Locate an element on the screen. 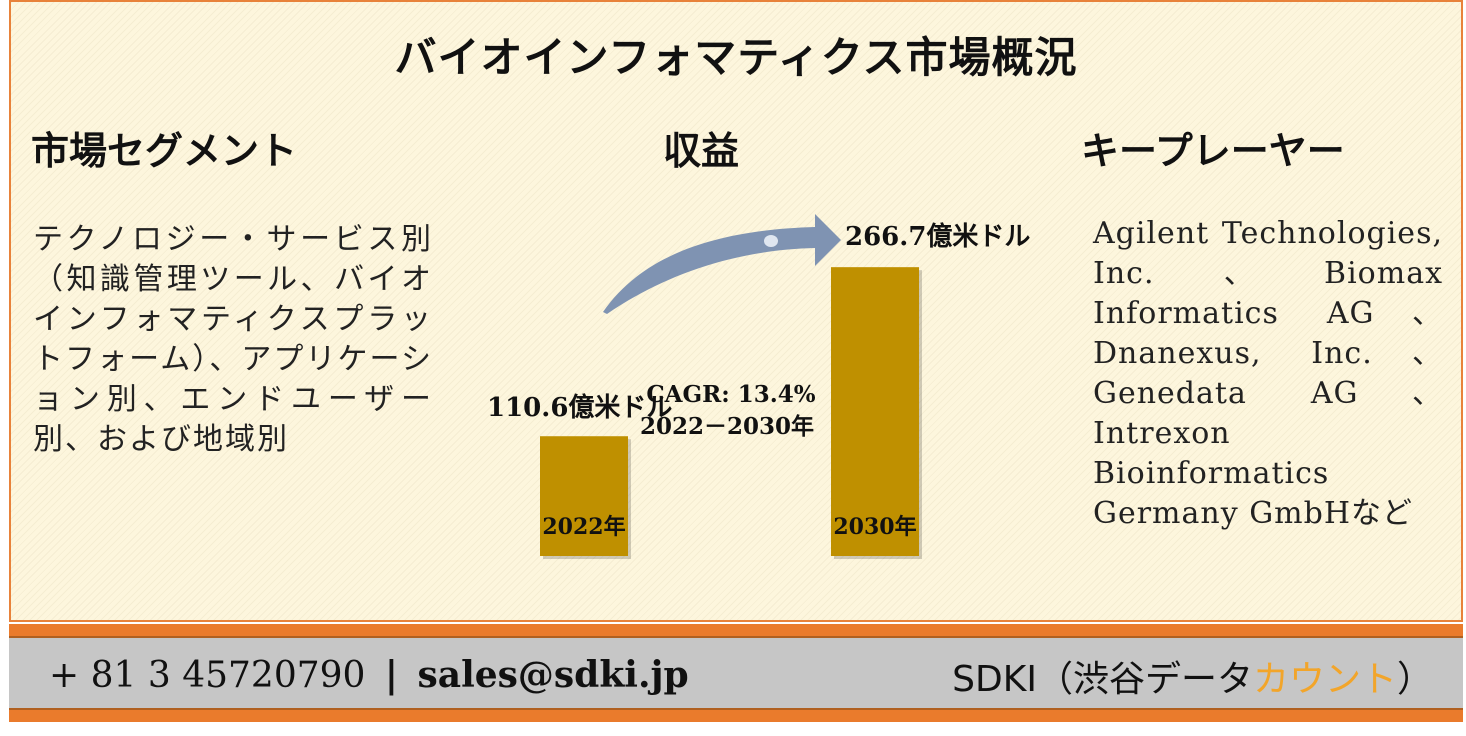 The height and width of the screenshot is (736, 1466). cagr-label: CAGR: 13.4% is located at coordinates (730, 394).